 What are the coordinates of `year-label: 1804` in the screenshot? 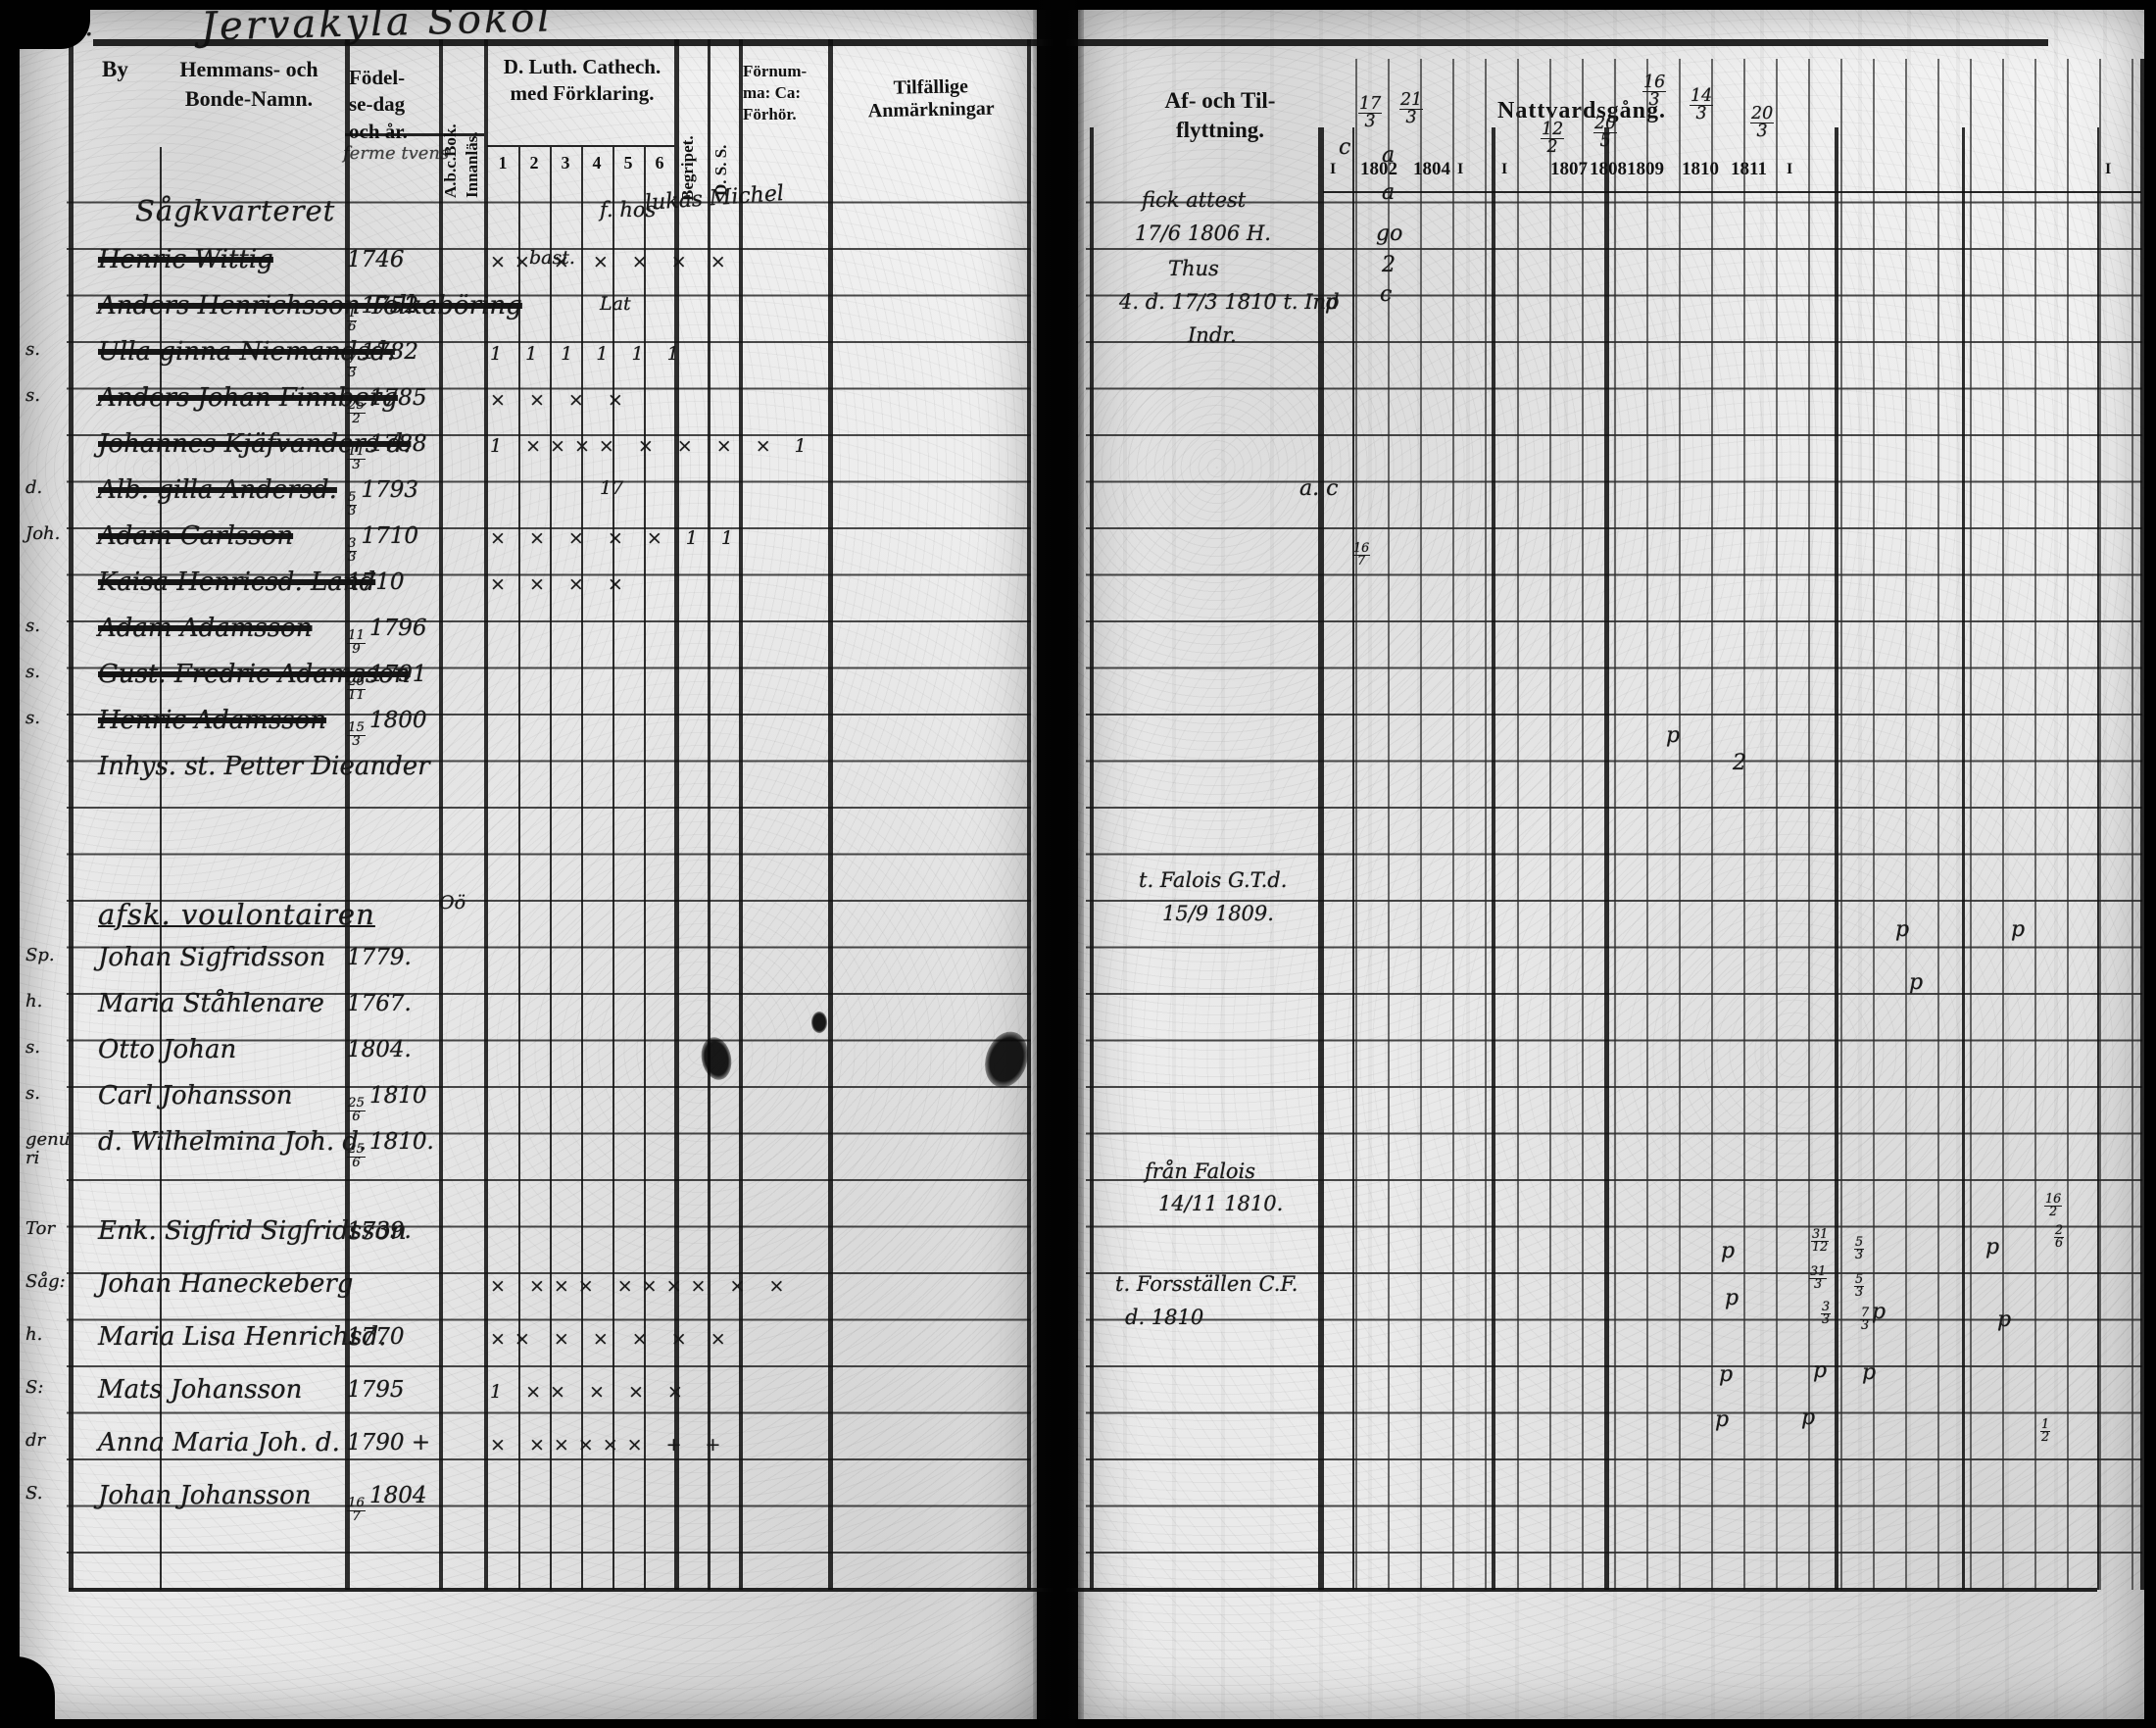 It's located at (1431, 169).